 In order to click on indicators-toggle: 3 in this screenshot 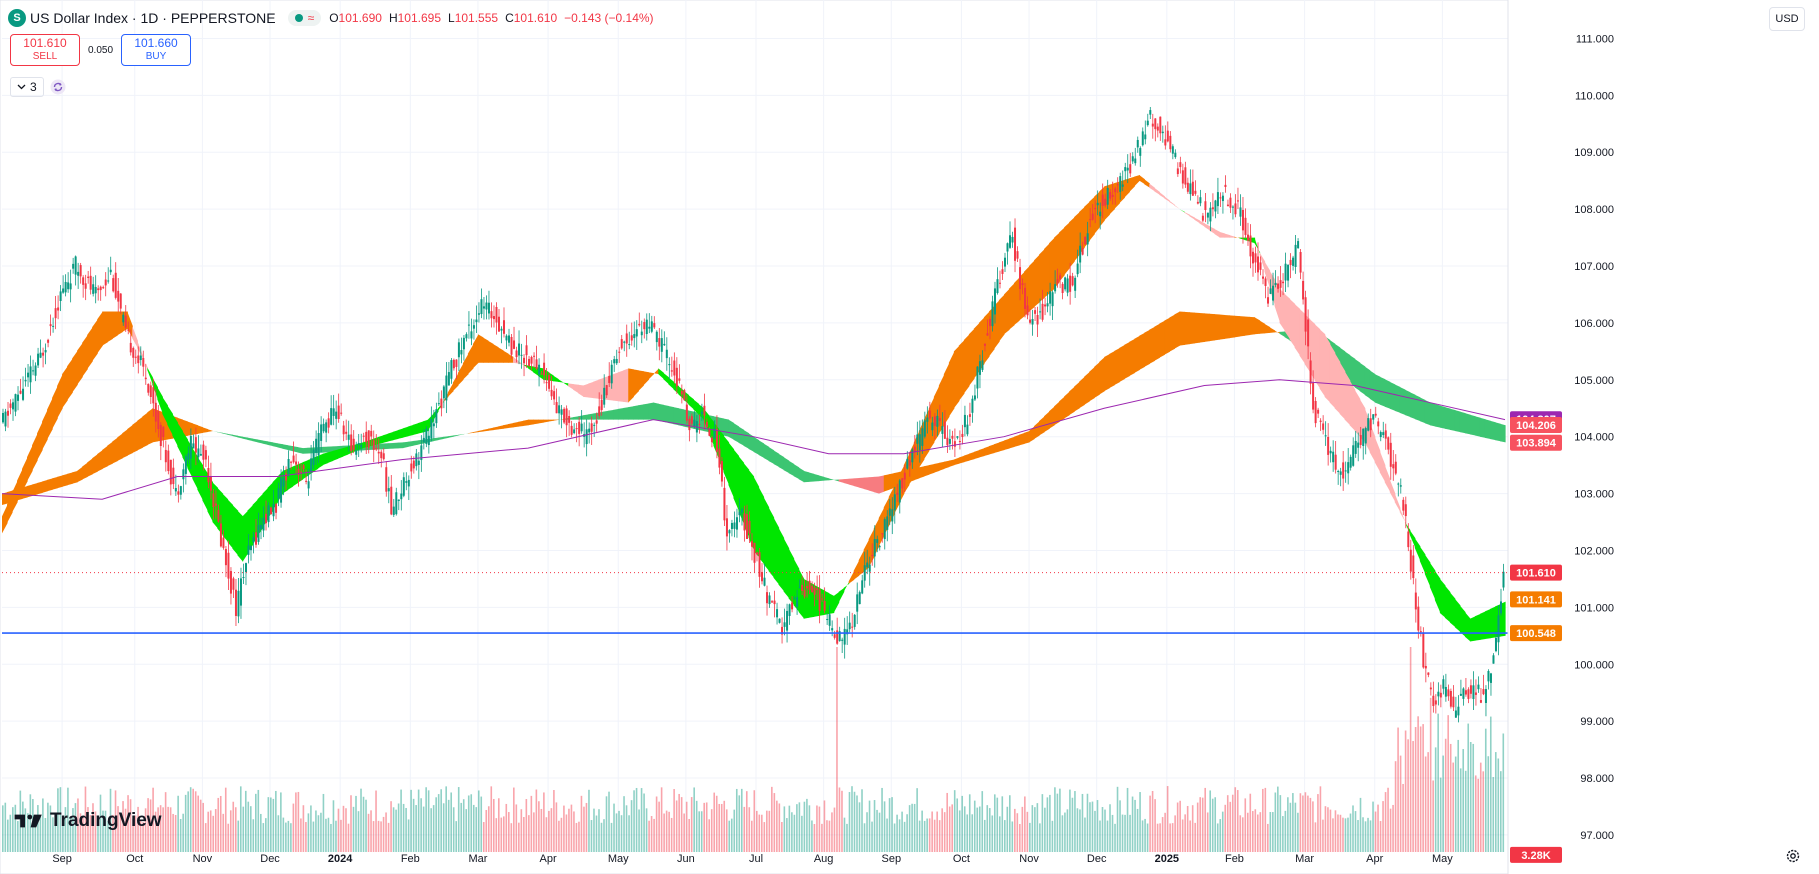, I will do `click(27, 87)`.